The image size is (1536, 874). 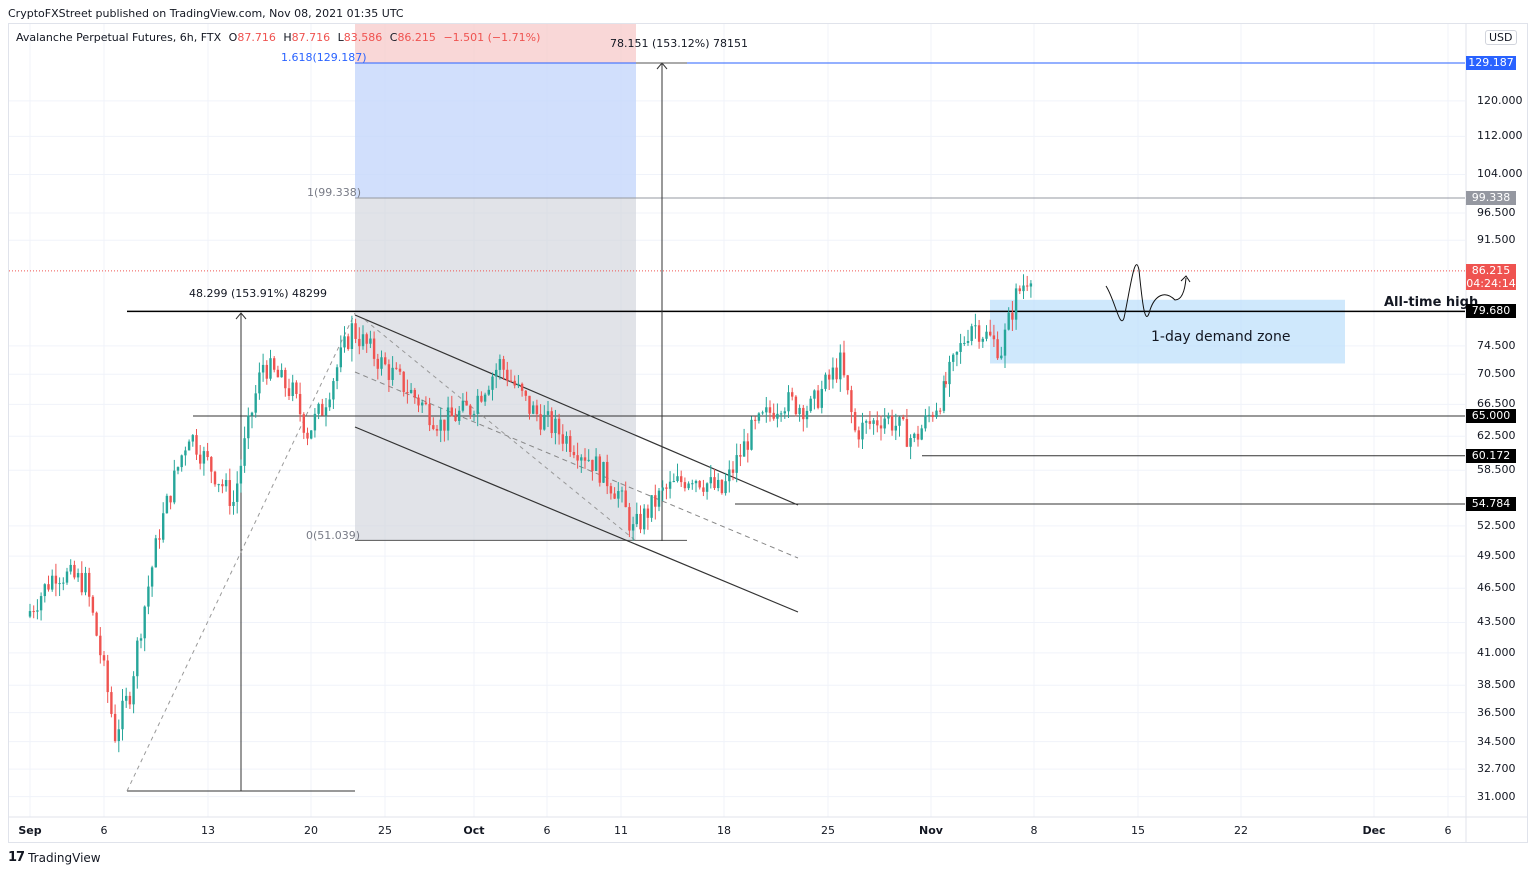 What do you see at coordinates (1374, 830) in the screenshot?
I see `time-tick: Dec` at bounding box center [1374, 830].